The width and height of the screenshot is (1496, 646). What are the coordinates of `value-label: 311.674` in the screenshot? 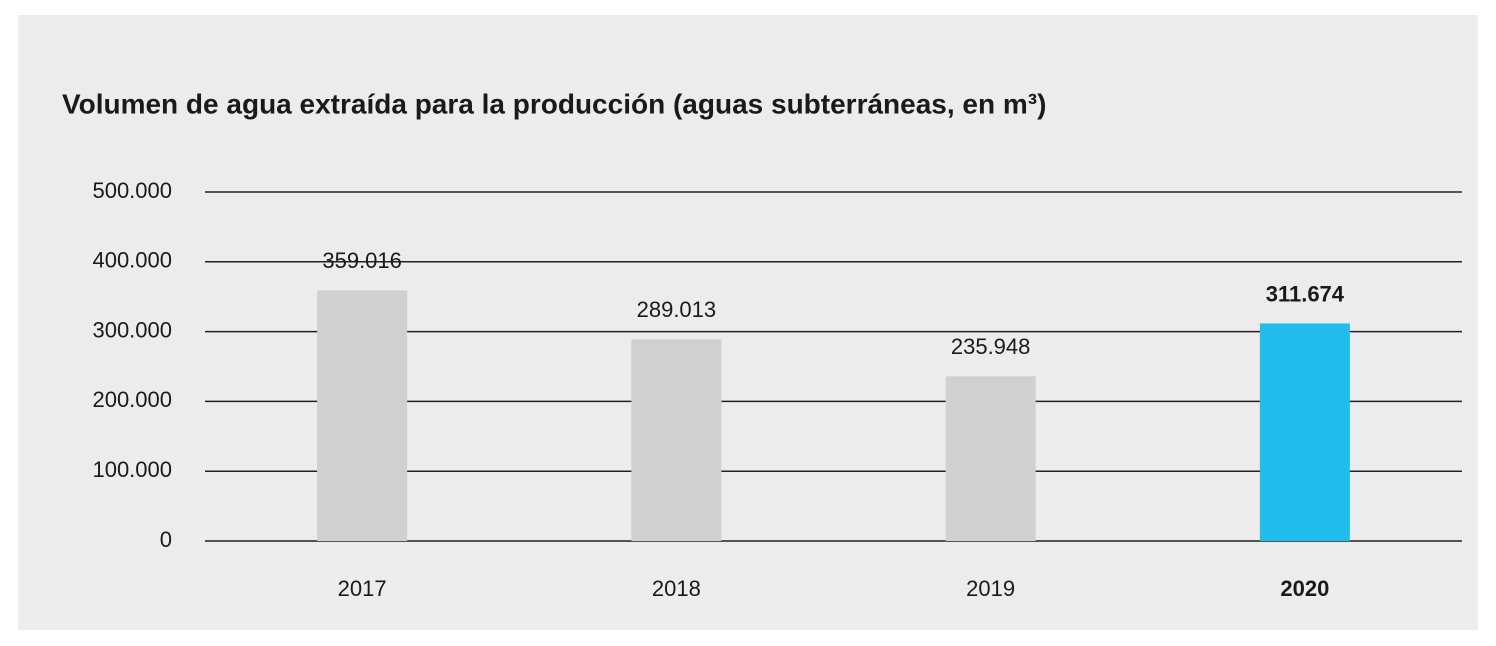 It's located at (1305, 293).